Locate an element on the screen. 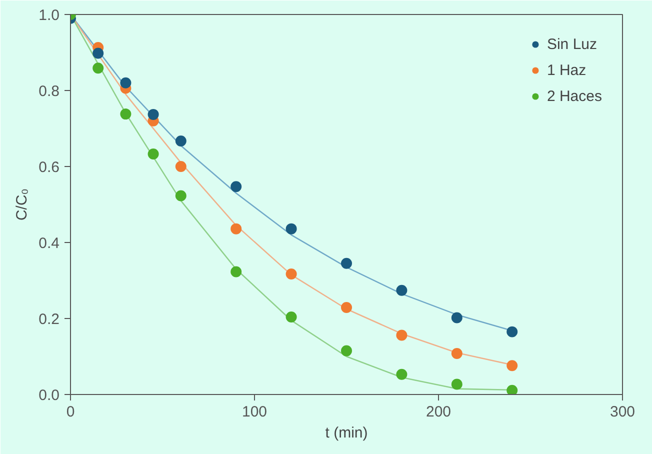  y-tick-label: 0.2 is located at coordinates (49, 319).